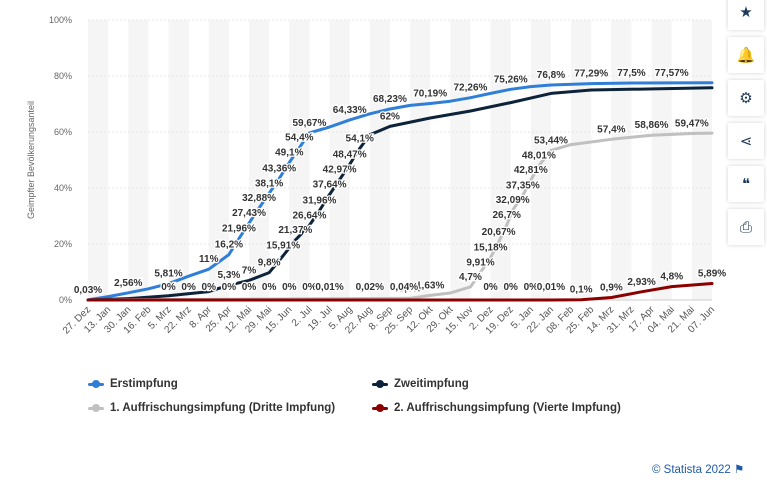  Describe the element at coordinates (581, 290) in the screenshot. I see `data-label: 0,1%` at that location.